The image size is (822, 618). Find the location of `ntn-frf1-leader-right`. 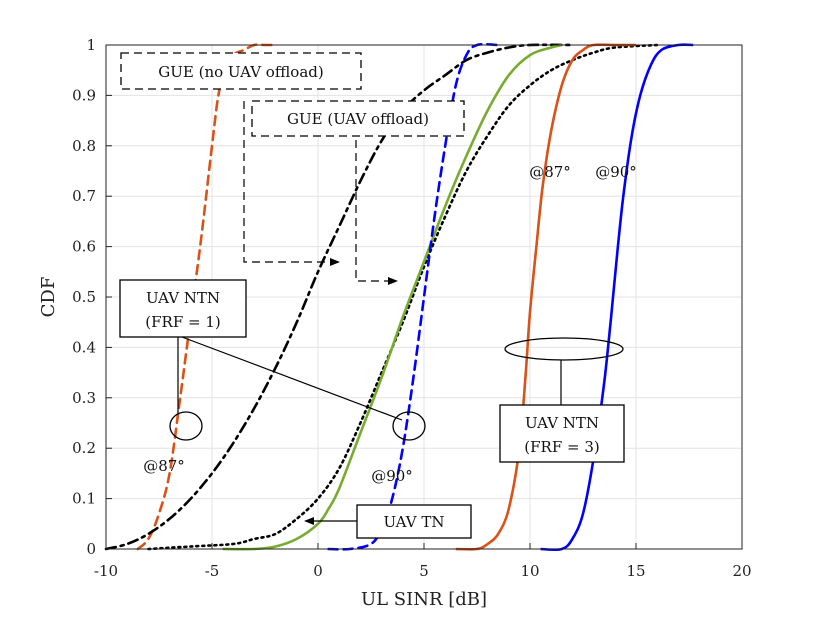

ntn-frf1-leader-right is located at coordinates (292, 378).